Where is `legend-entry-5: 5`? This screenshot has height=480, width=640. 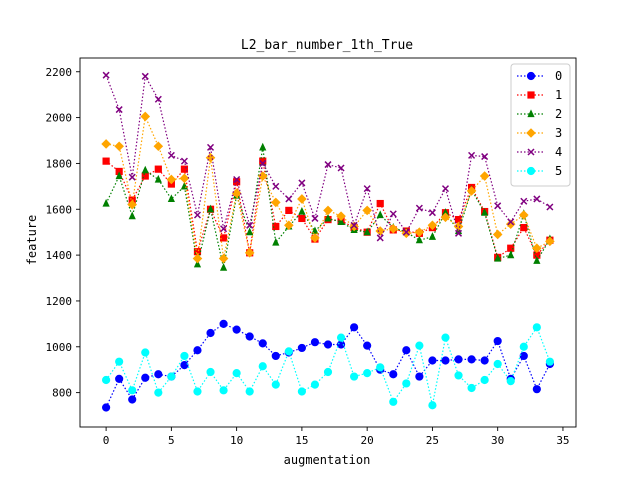
legend-entry-5: 5 is located at coordinates (539, 171).